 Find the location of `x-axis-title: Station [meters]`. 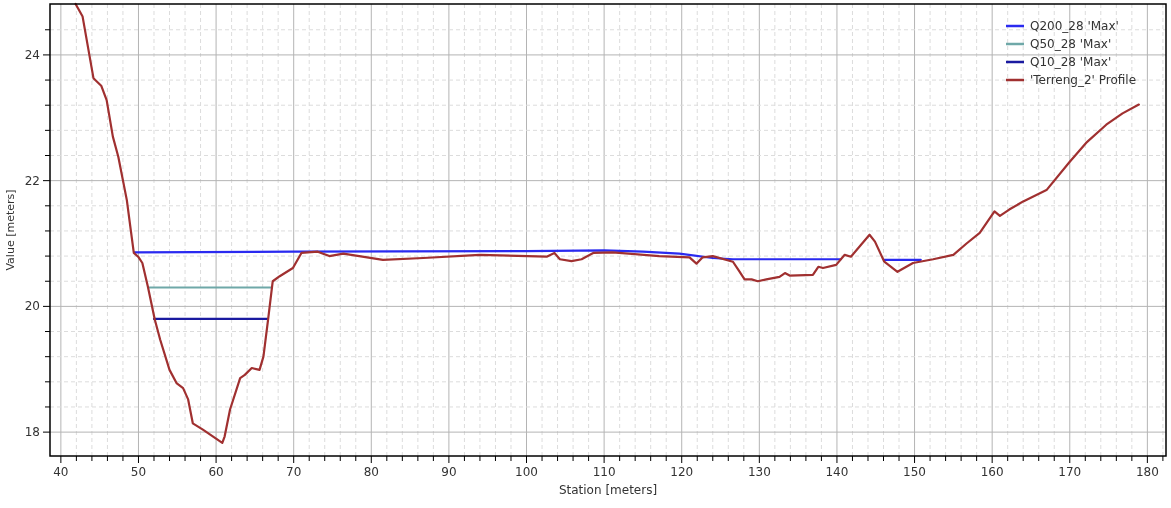

x-axis-title: Station [meters] is located at coordinates (608, 490).